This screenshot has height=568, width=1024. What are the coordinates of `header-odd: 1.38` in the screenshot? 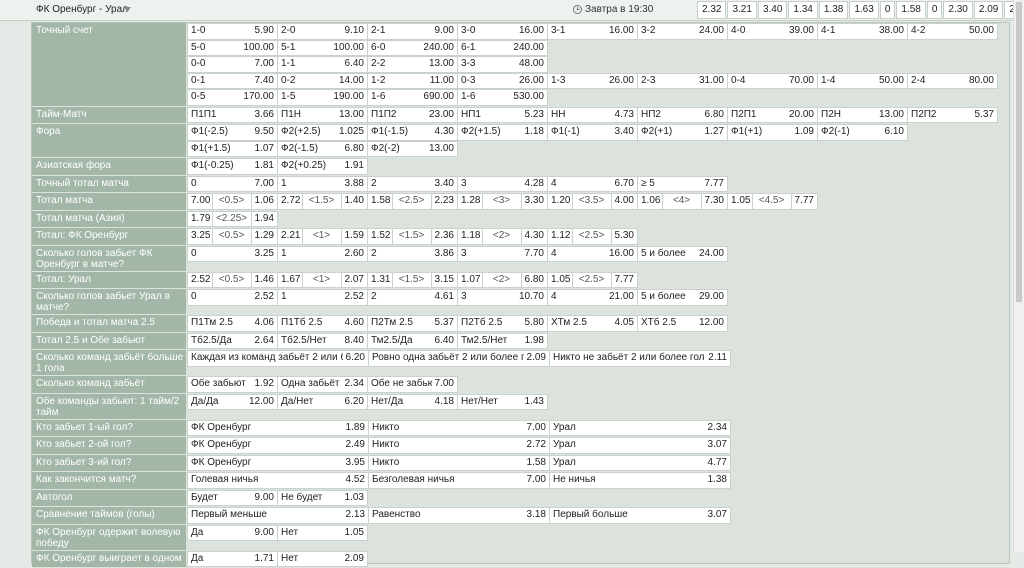 It's located at (833, 10).